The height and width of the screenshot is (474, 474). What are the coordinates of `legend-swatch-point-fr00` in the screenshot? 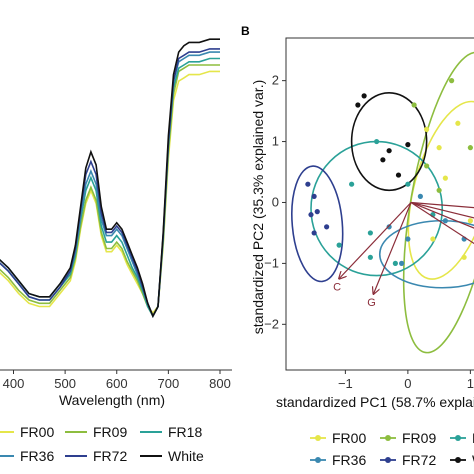 It's located at (318, 438).